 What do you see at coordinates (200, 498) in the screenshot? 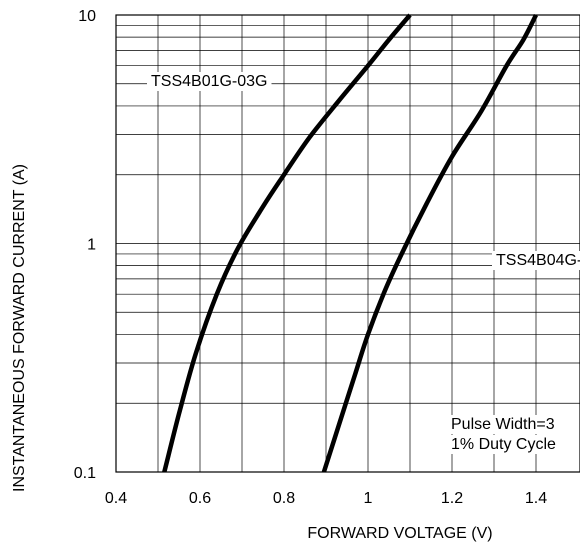
I see `x-tick-label: 0.6` at bounding box center [200, 498].